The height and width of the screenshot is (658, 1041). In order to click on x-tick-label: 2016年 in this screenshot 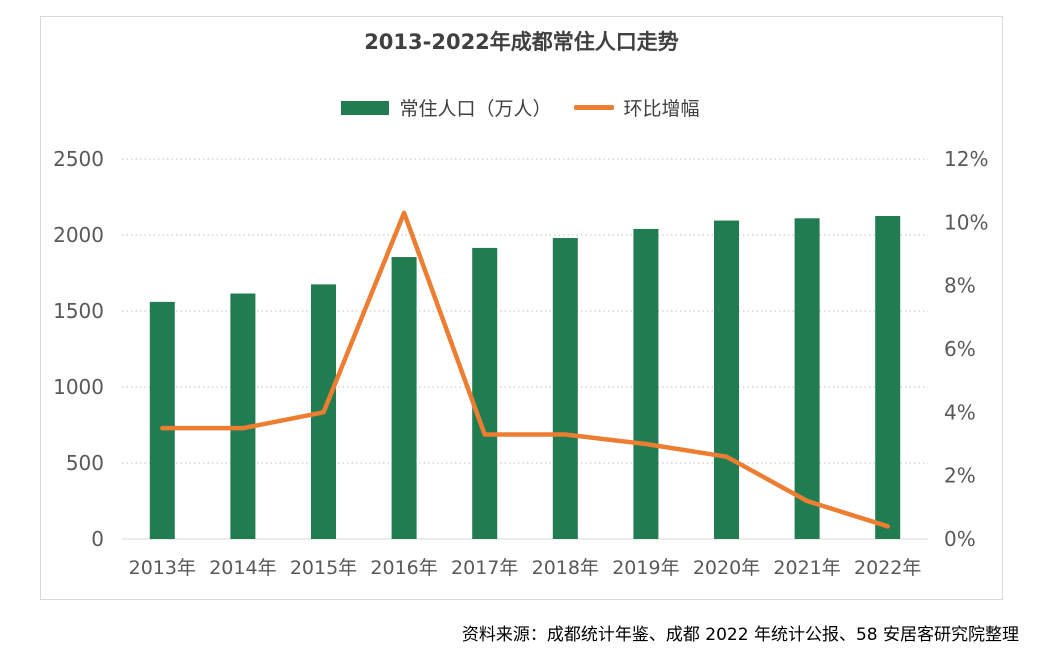, I will do `click(403, 568)`.